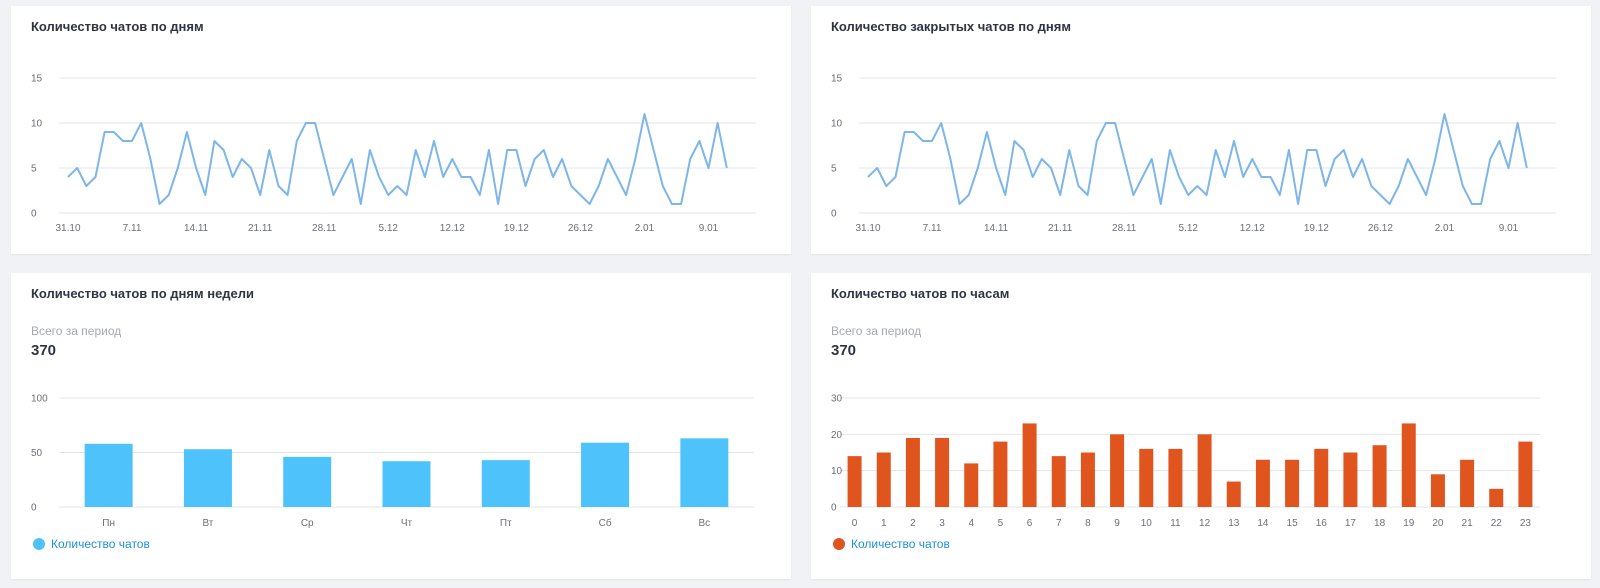 The width and height of the screenshot is (1600, 588). I want to click on legend-label: Количество чатов, so click(900, 544).